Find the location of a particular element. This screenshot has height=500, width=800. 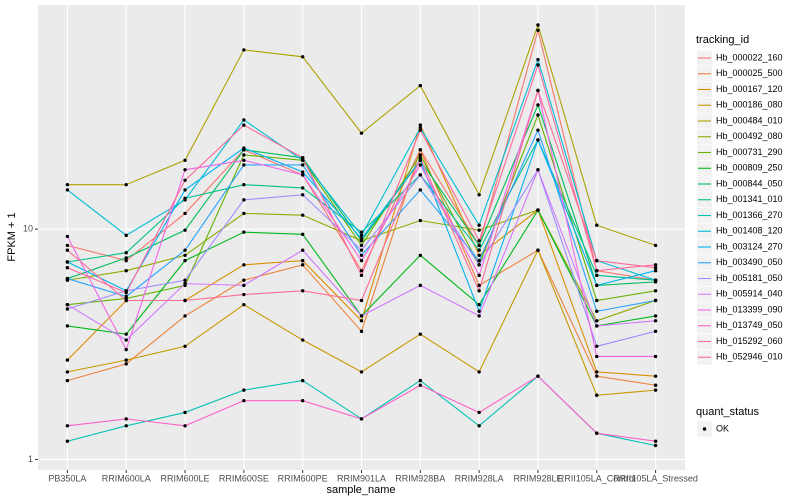

x-tick-label: RRIM901LA is located at coordinates (361, 478).